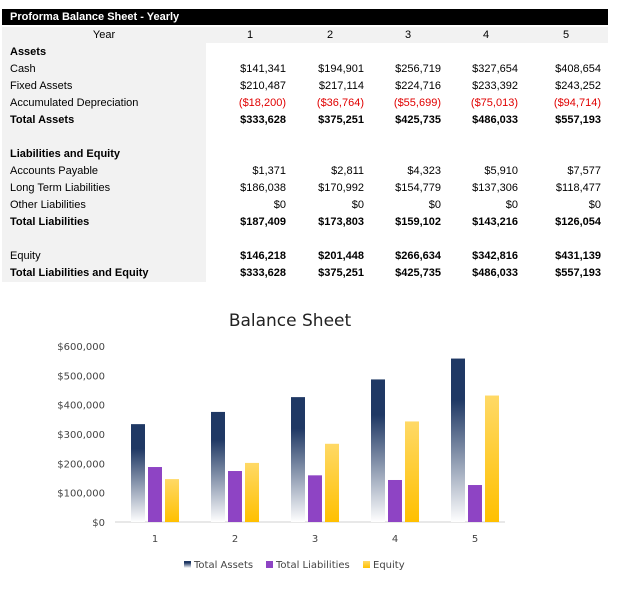 The image size is (618, 595). Describe the element at coordinates (262, 103) in the screenshot. I see `cell-value: ($18,200)` at that location.